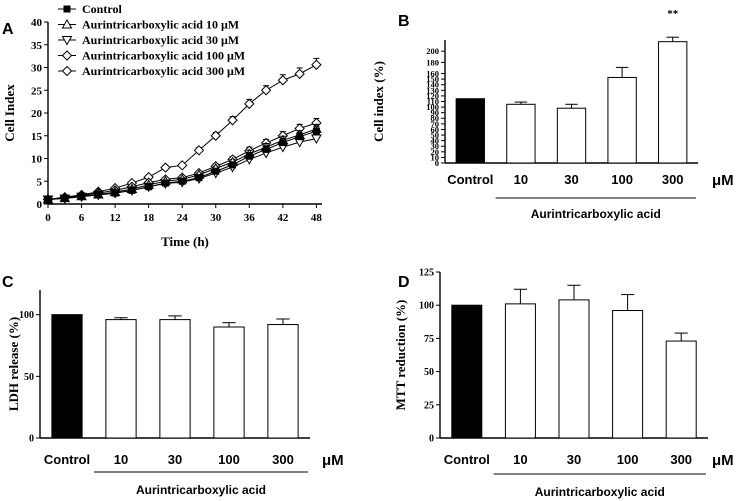 The height and width of the screenshot is (501, 740). What do you see at coordinates (432, 74) in the screenshot?
I see `y-tick-label: 160` at bounding box center [432, 74].